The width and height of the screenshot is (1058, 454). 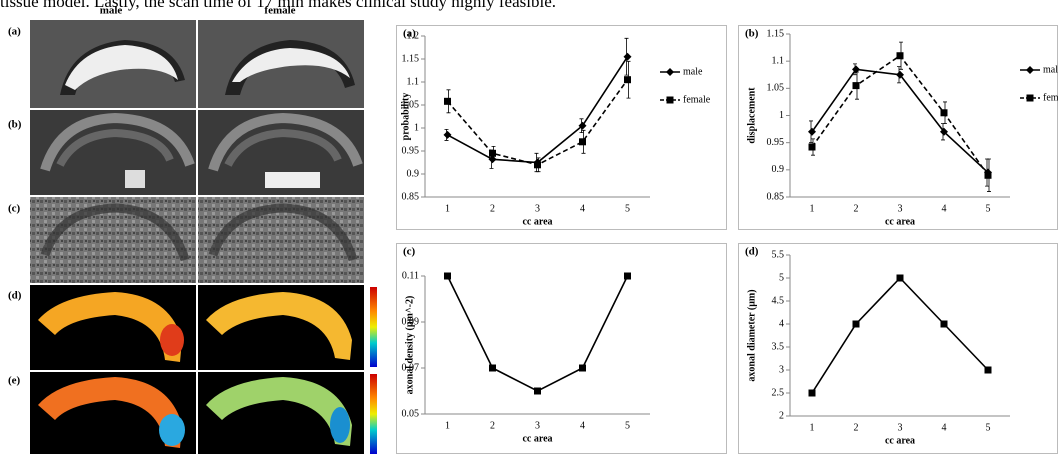 I want to click on panel-label: (a), so click(x=409, y=34).